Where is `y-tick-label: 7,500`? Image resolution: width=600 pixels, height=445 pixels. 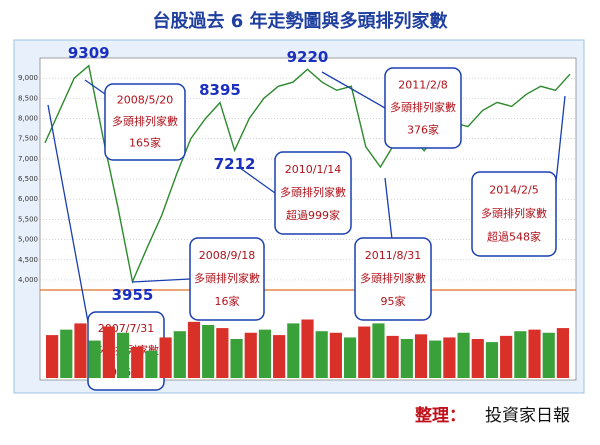 y-tick-label: 7,500 is located at coordinates (28, 139).